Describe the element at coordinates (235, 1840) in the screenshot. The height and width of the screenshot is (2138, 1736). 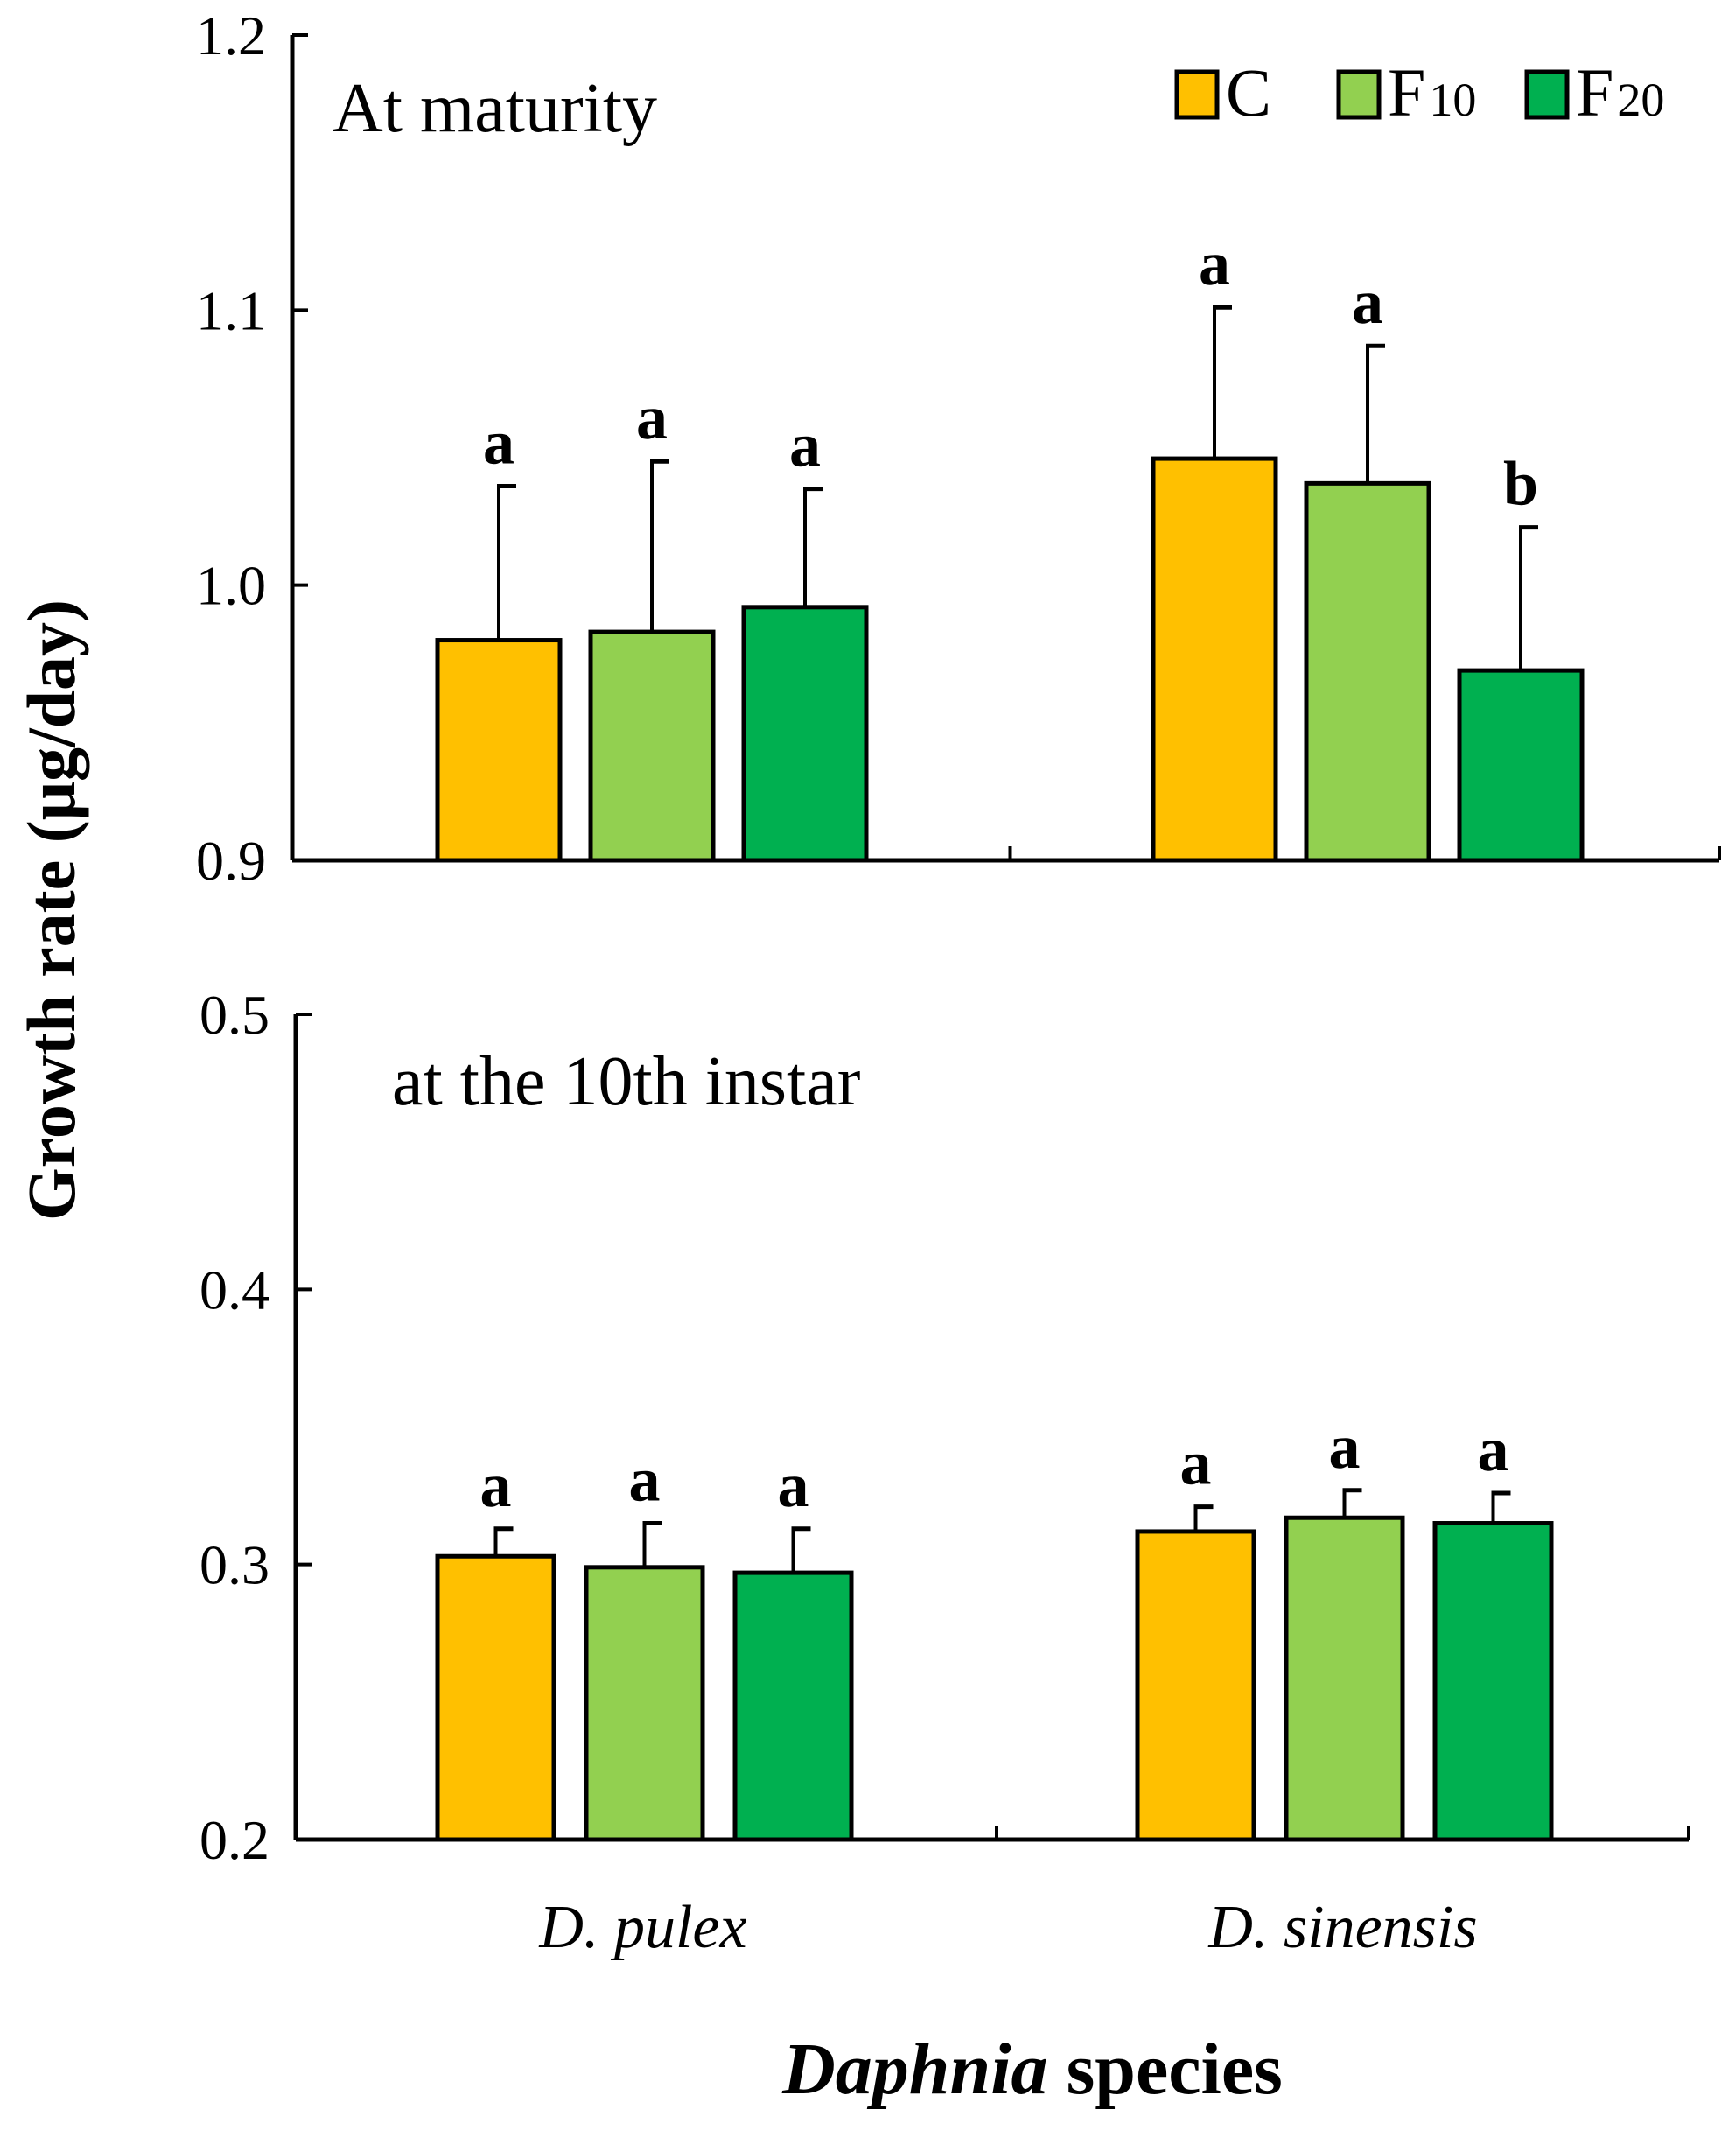
I see `y-tick-label: 0.2` at that location.